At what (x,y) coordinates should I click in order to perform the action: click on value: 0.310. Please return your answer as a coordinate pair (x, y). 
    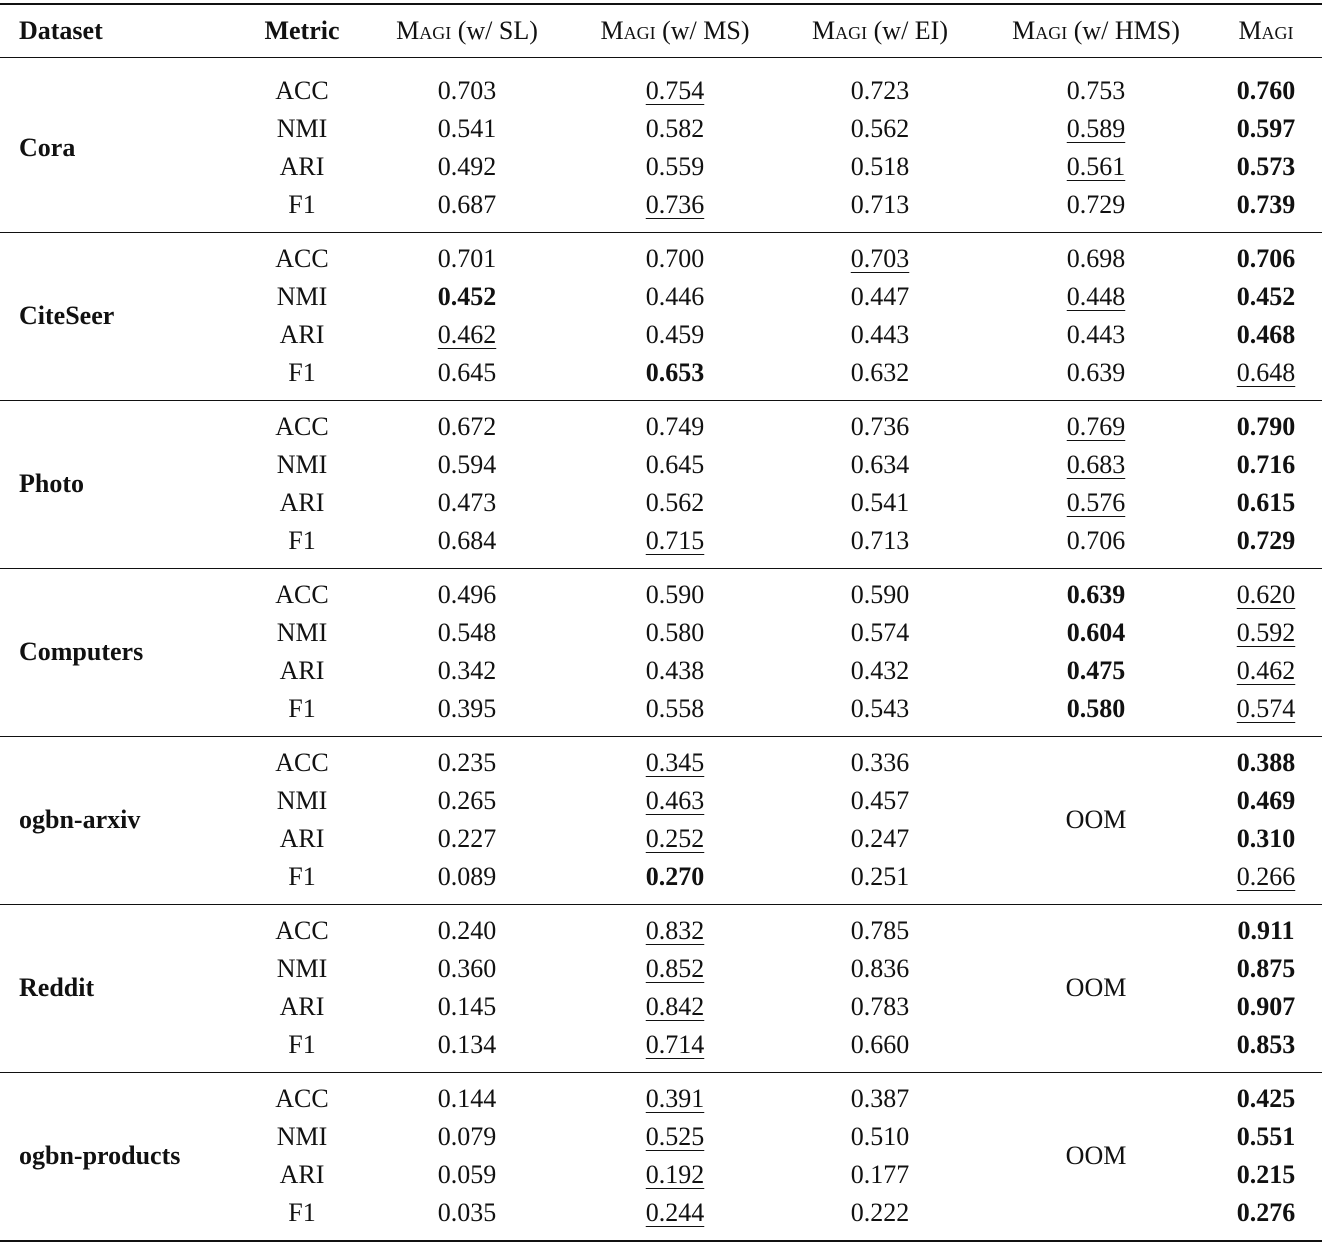
    Looking at the image, I should click on (1266, 838).